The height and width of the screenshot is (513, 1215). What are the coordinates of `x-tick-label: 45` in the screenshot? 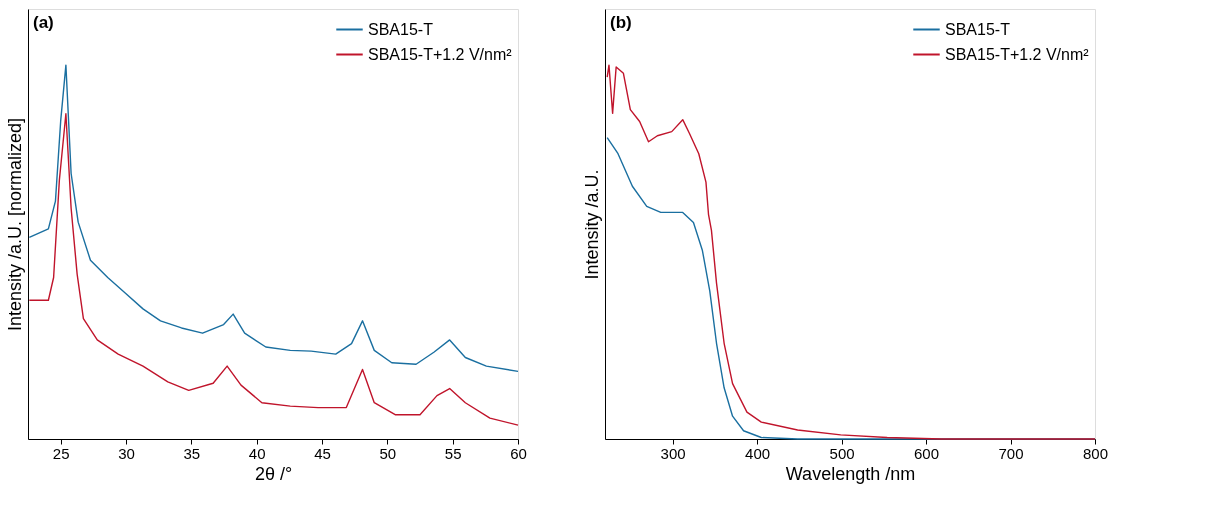 It's located at (322, 453).